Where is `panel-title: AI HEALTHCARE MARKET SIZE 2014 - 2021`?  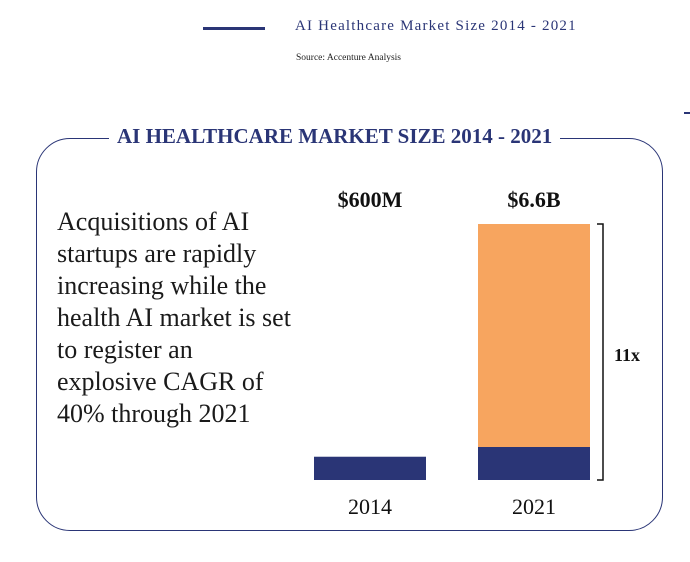
panel-title: AI HEALTHCARE MARKET SIZE 2014 - 2021 is located at coordinates (335, 136).